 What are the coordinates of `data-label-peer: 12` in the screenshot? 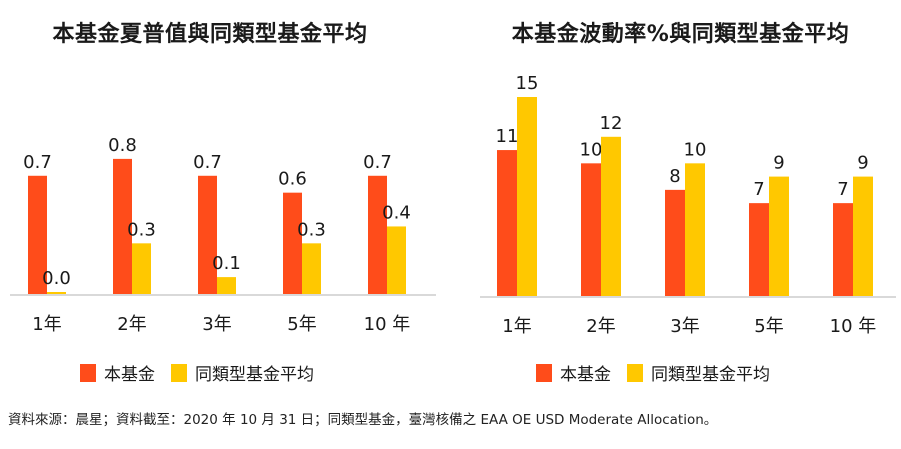 It's located at (611, 123).